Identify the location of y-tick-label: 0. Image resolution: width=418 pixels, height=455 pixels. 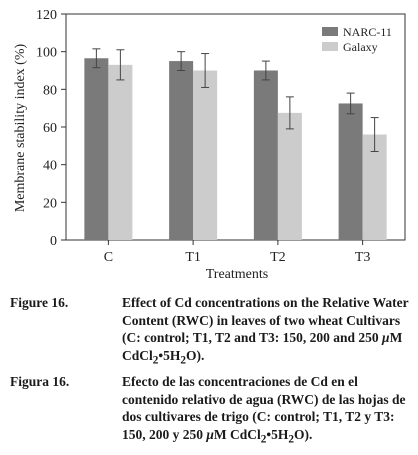
(53, 241).